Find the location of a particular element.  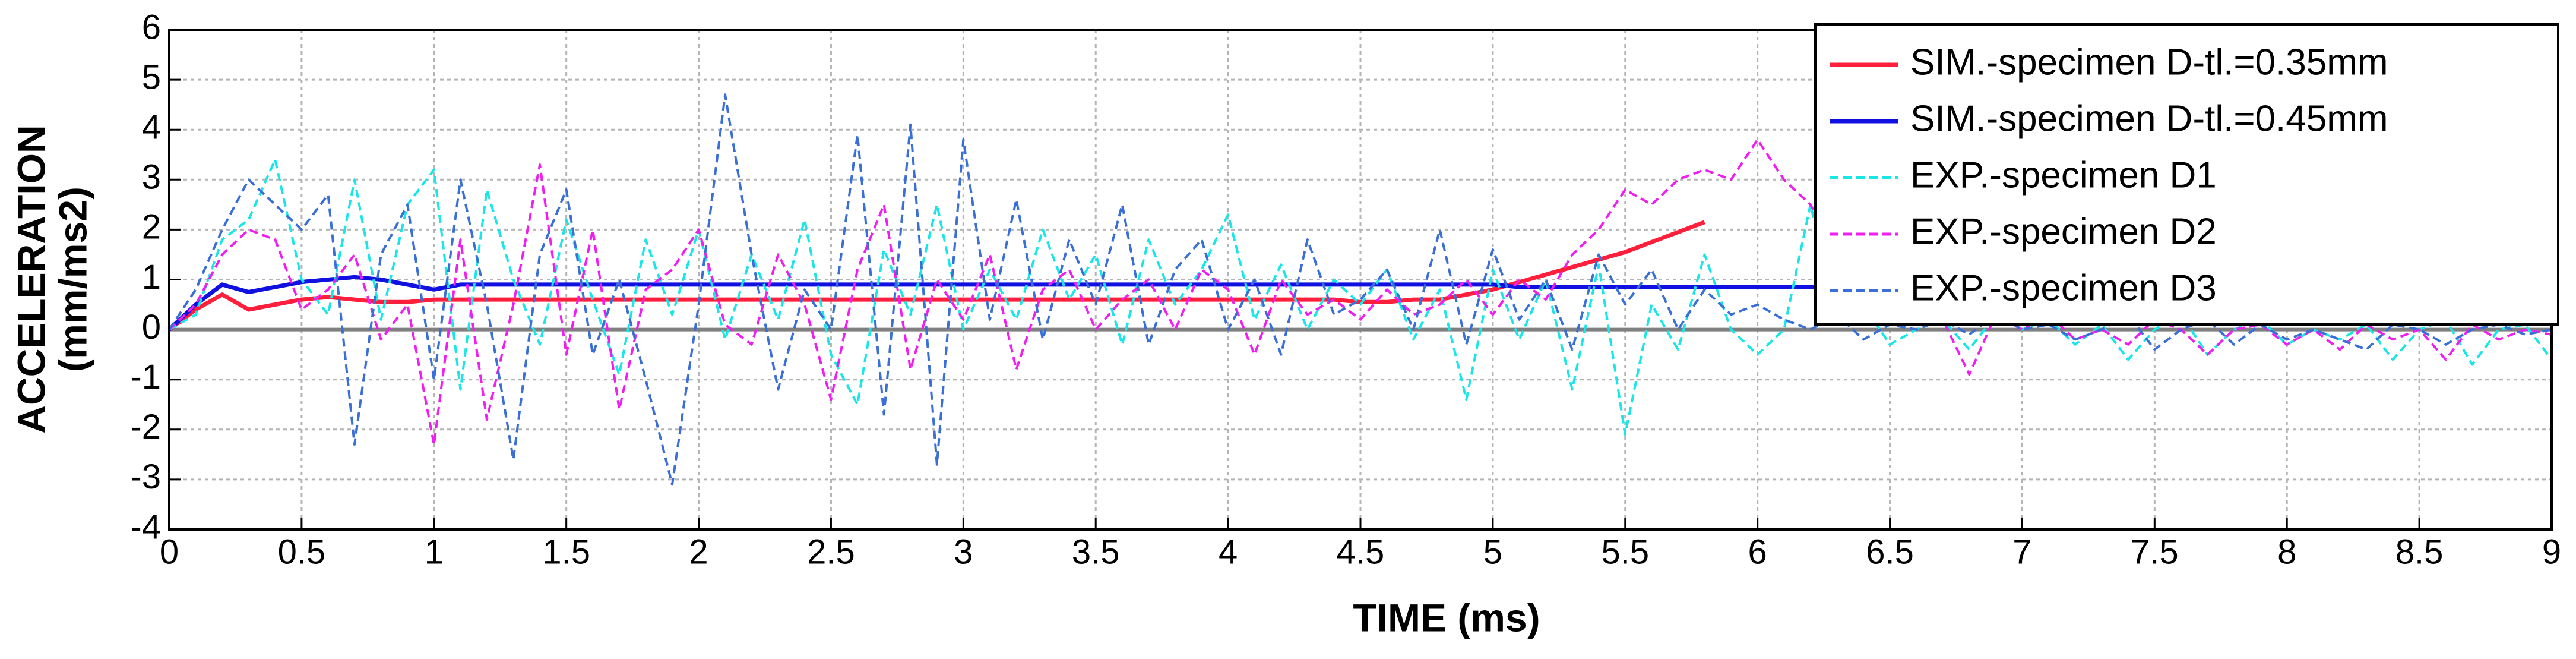

x-tick-label: 4 is located at coordinates (1228, 551).